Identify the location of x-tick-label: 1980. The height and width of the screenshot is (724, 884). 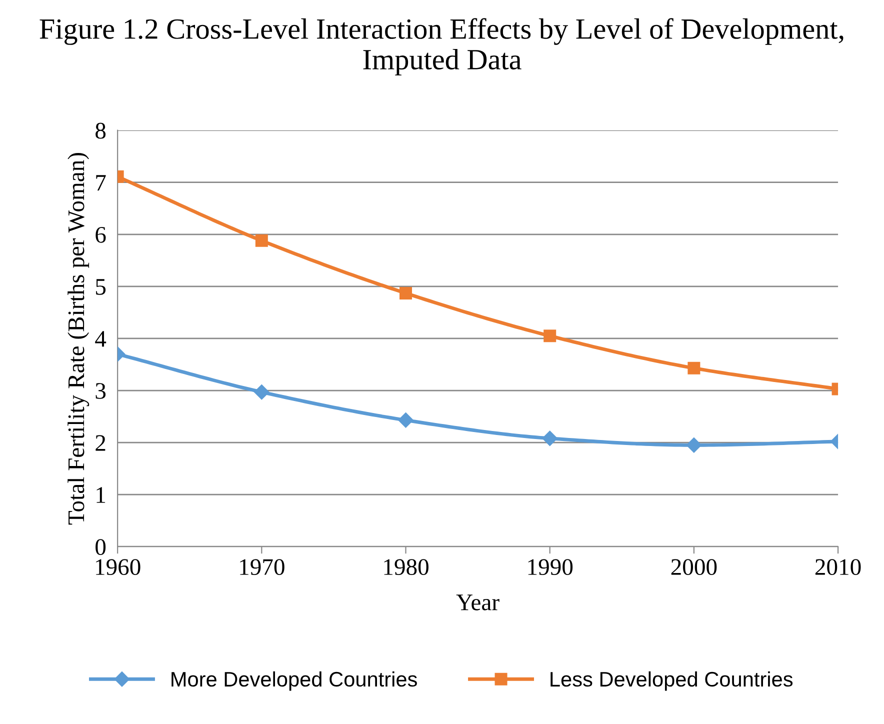
(406, 567).